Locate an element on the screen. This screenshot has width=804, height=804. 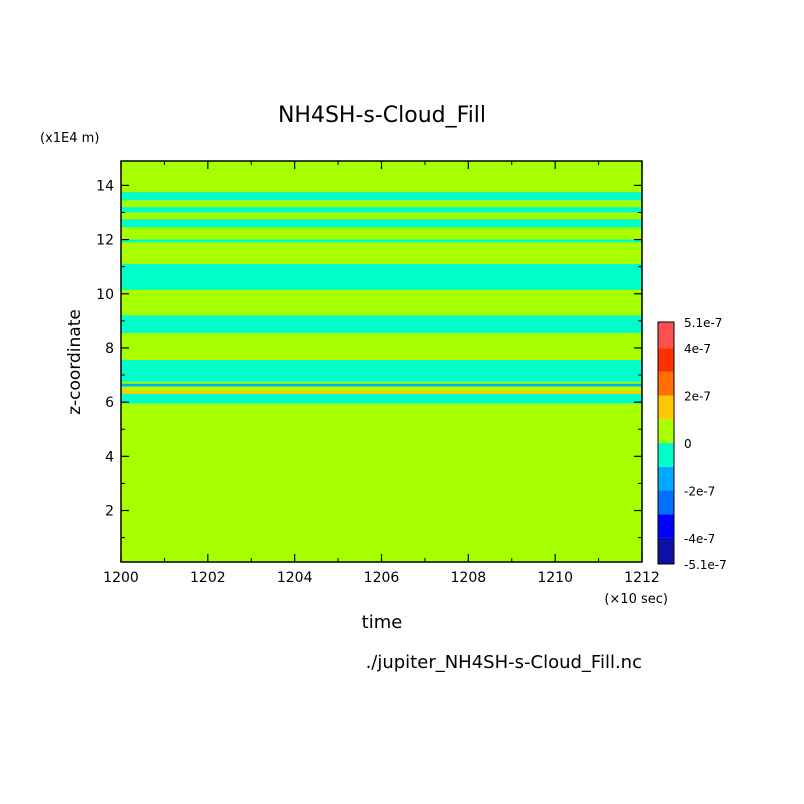
x-axis-label: time is located at coordinates (382, 622).